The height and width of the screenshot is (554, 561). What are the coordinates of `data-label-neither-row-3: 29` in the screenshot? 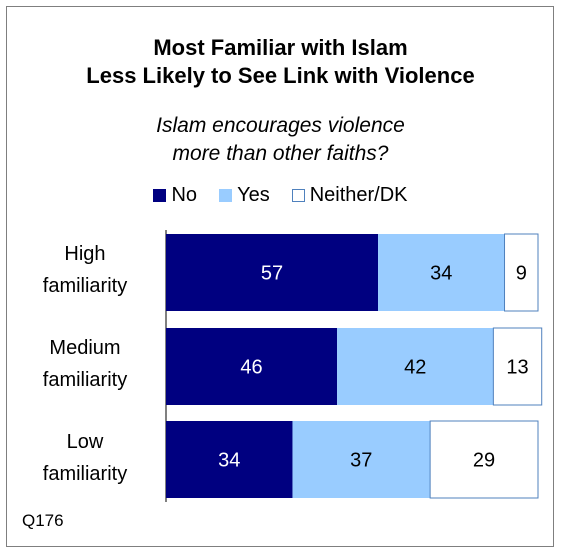 It's located at (484, 461).